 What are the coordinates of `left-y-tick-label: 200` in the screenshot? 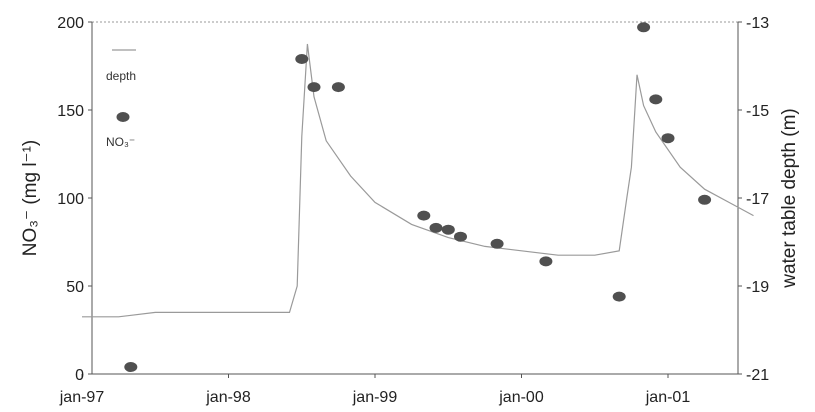 It's located at (70, 23).